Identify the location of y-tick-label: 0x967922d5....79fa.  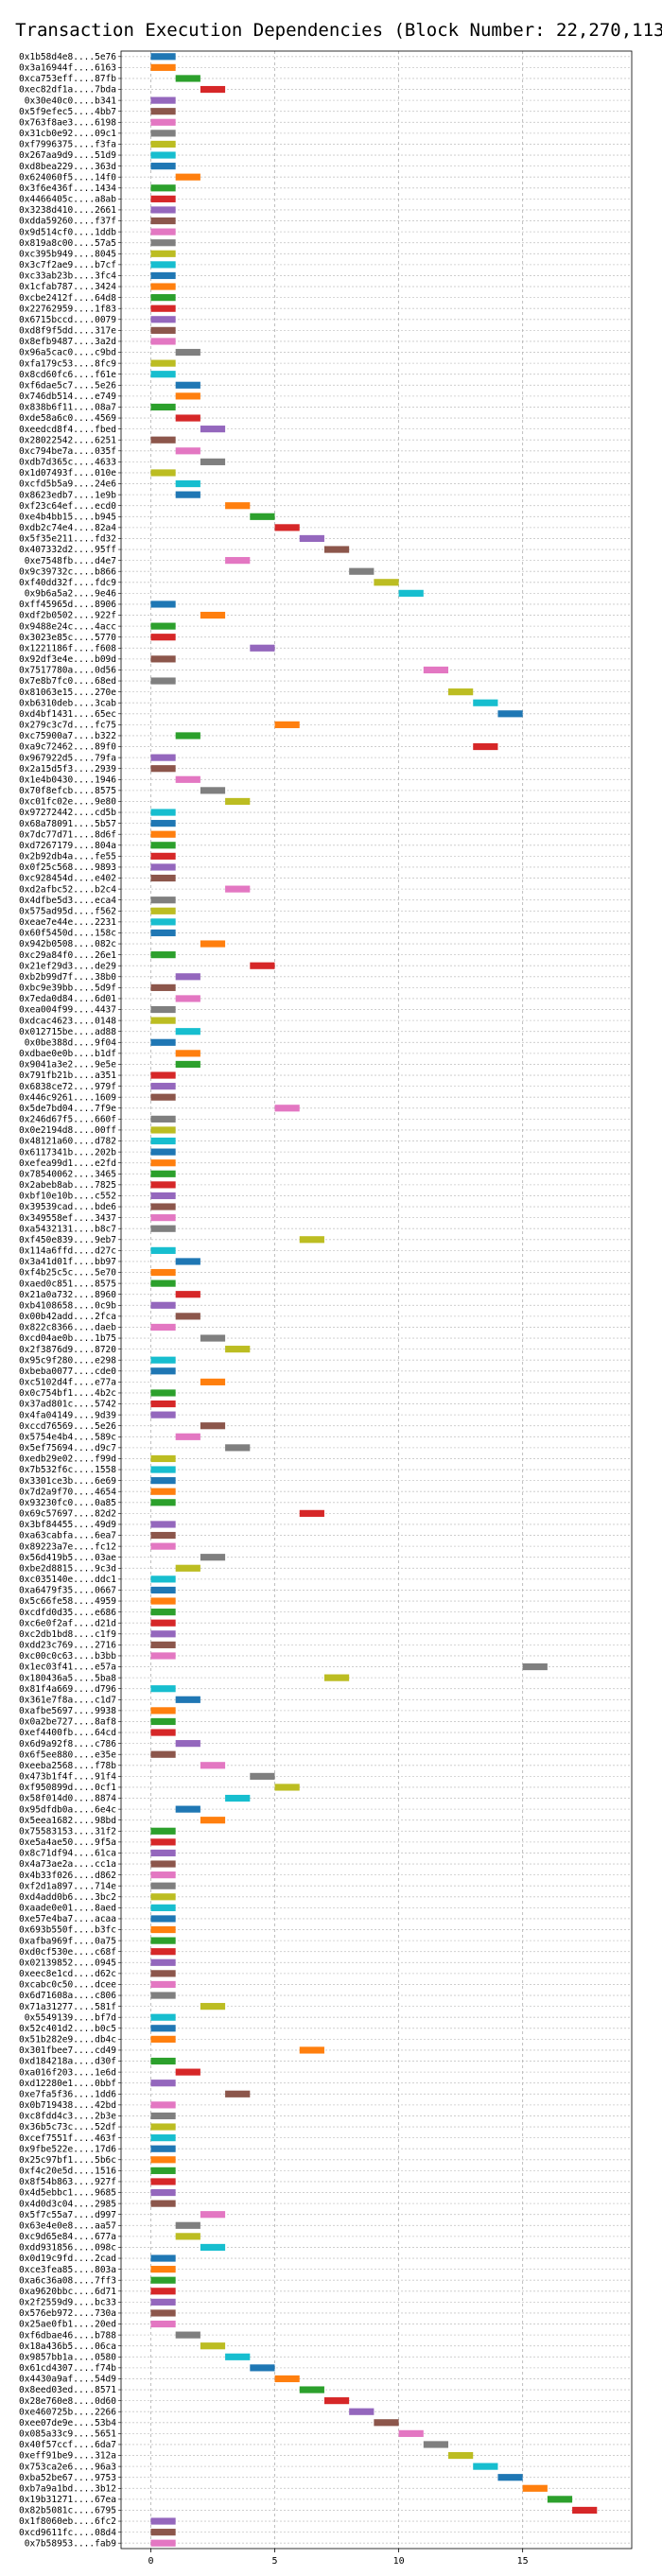
(68, 758).